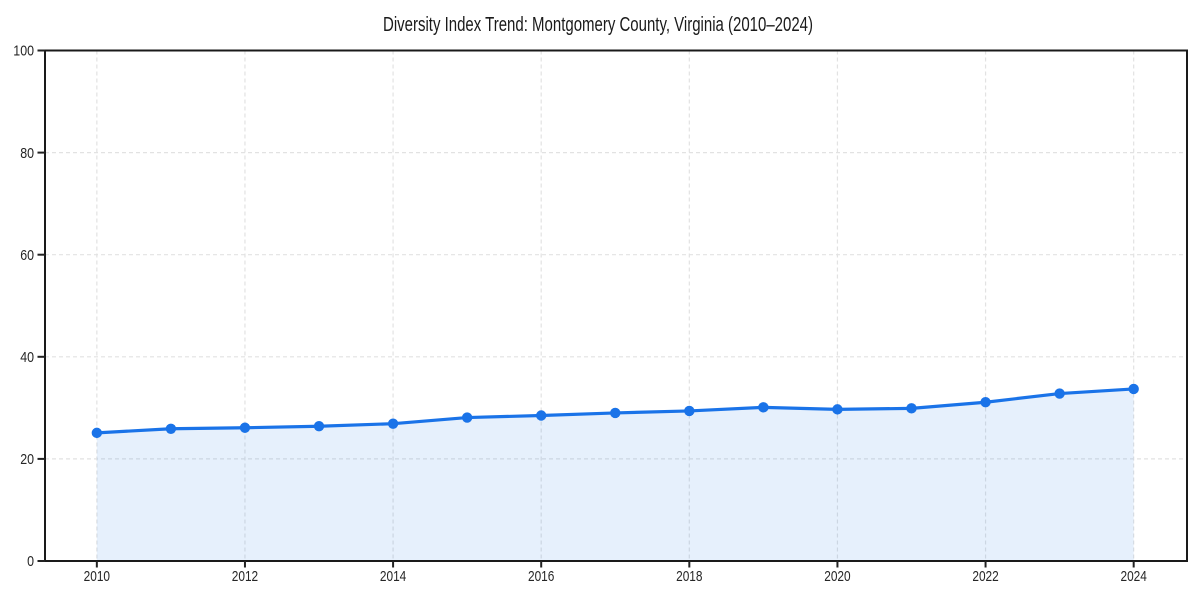 The height and width of the screenshot is (600, 1200). Describe the element at coordinates (30, 561) in the screenshot. I see `y-tick-label: 0` at that location.